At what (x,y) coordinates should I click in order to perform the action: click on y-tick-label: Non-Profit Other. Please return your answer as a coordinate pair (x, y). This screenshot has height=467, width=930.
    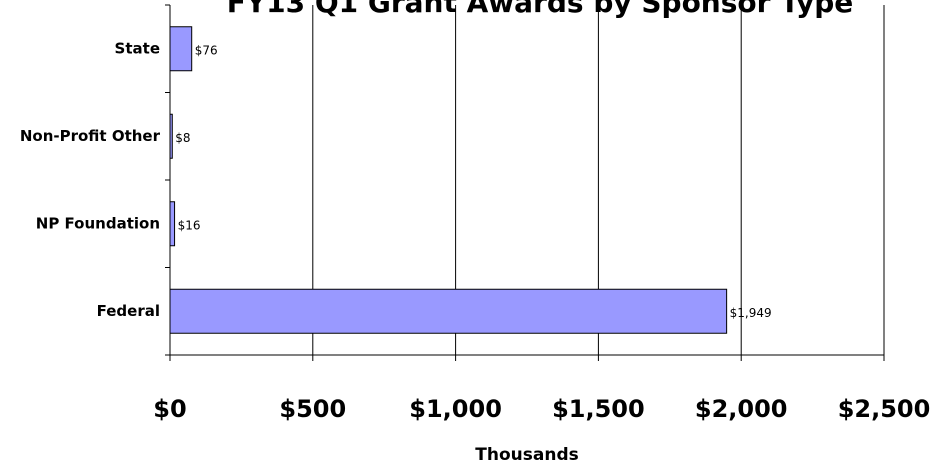
    Looking at the image, I should click on (90, 136).